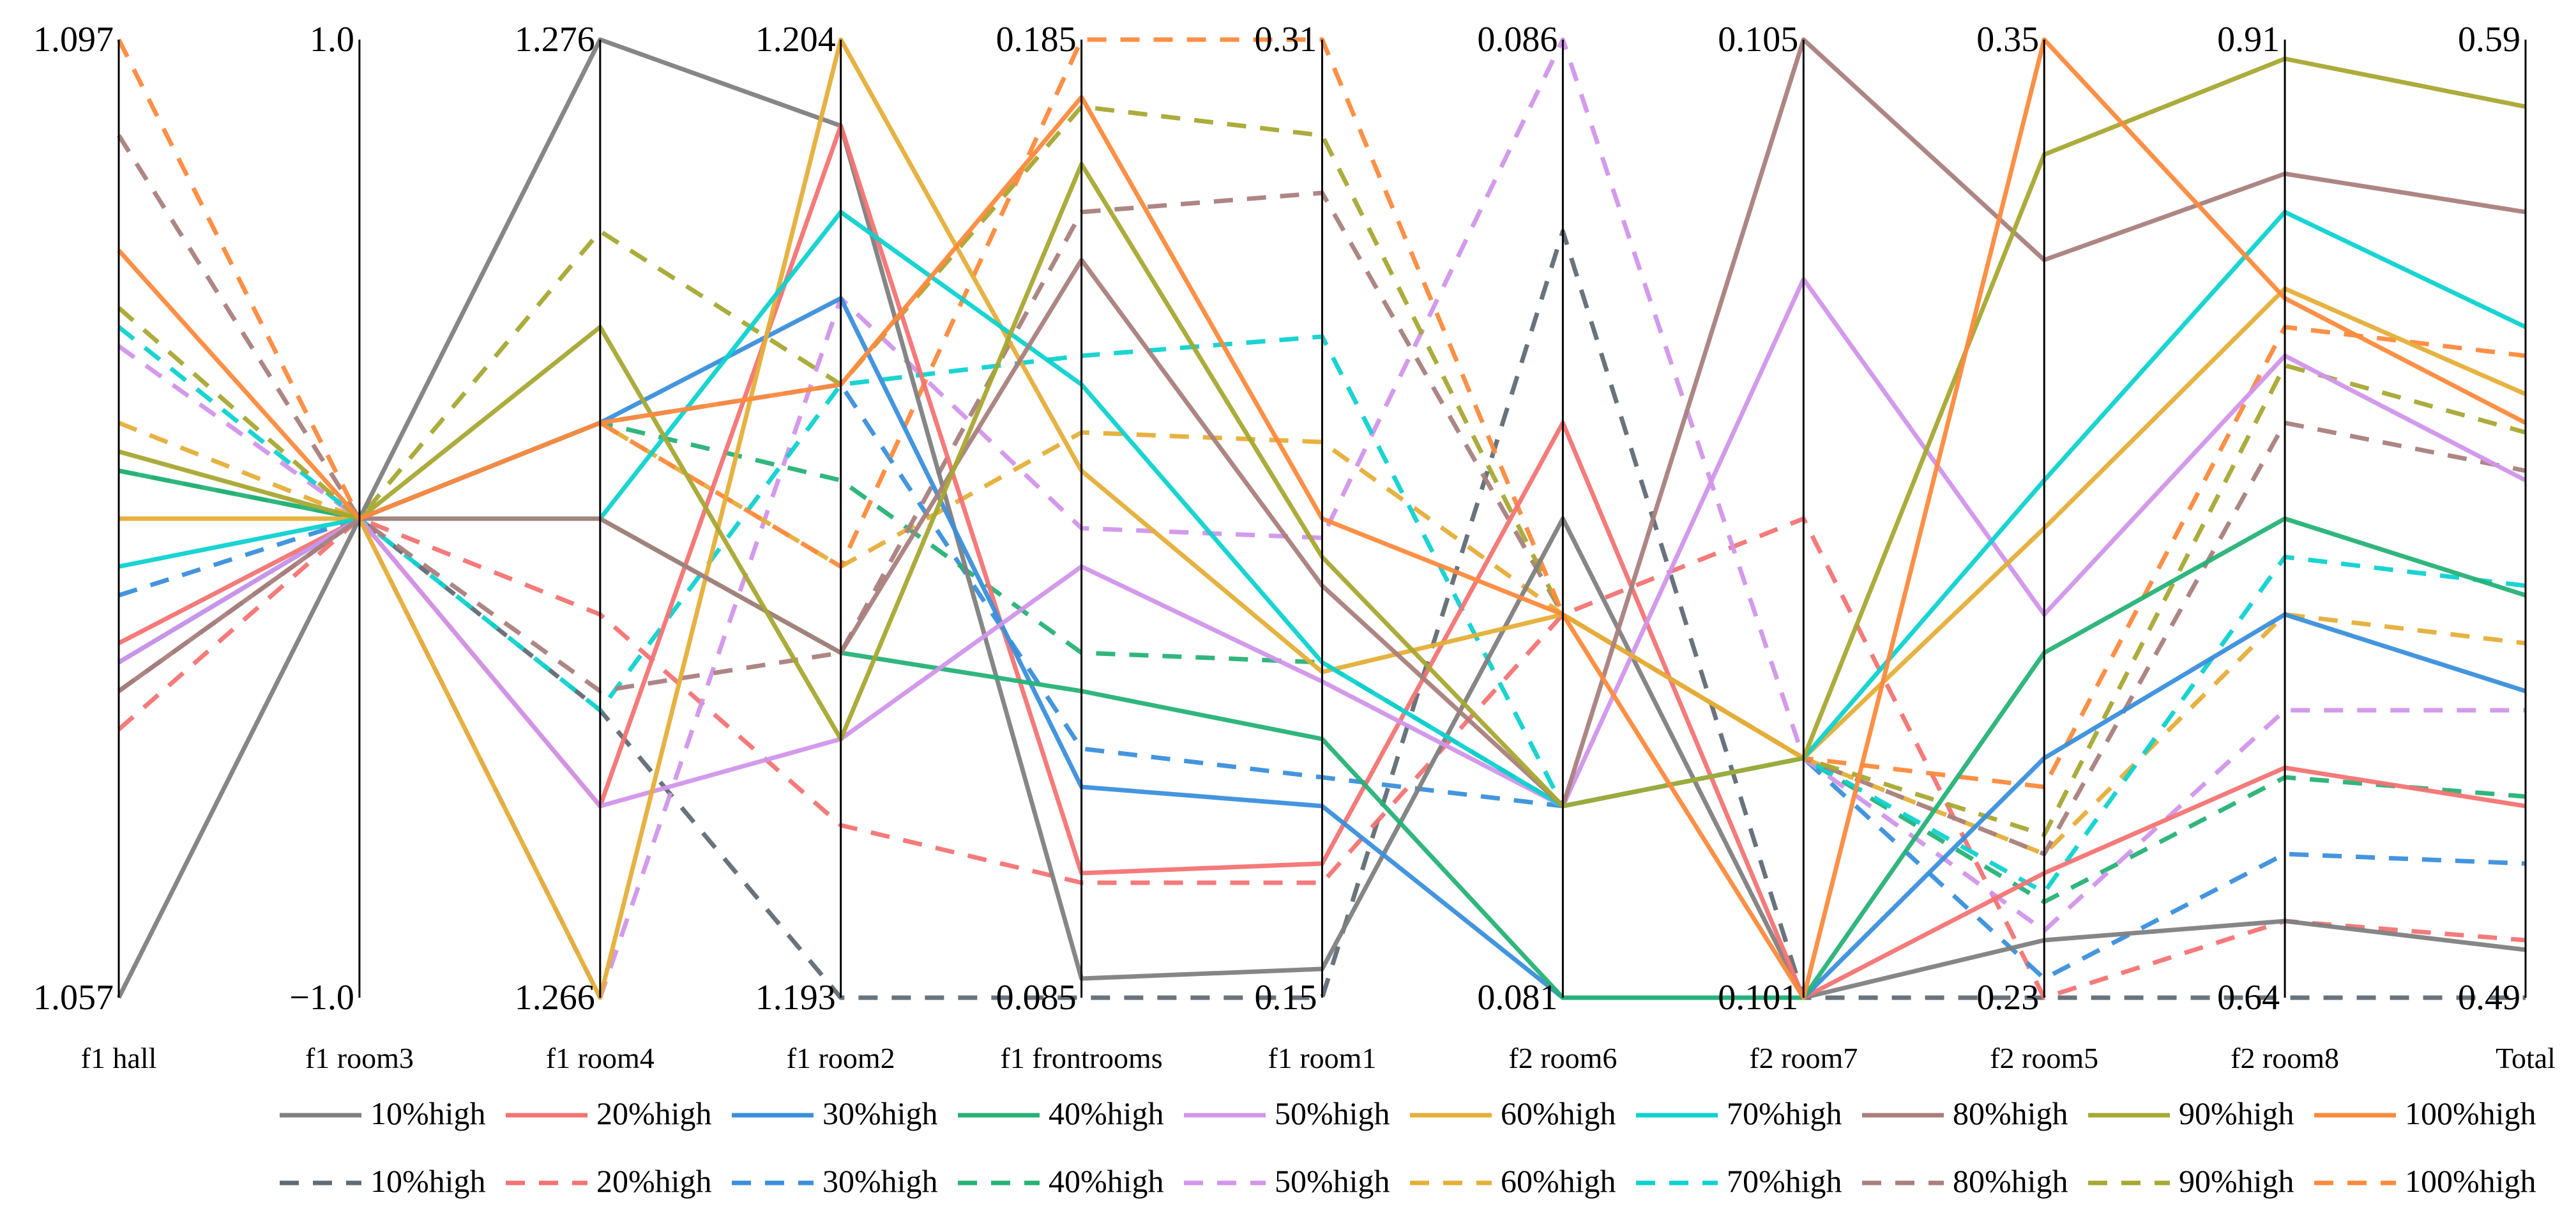 This screenshot has height=1227, width=2576. I want to click on axis-max-label: 0.91, so click(2248, 40).